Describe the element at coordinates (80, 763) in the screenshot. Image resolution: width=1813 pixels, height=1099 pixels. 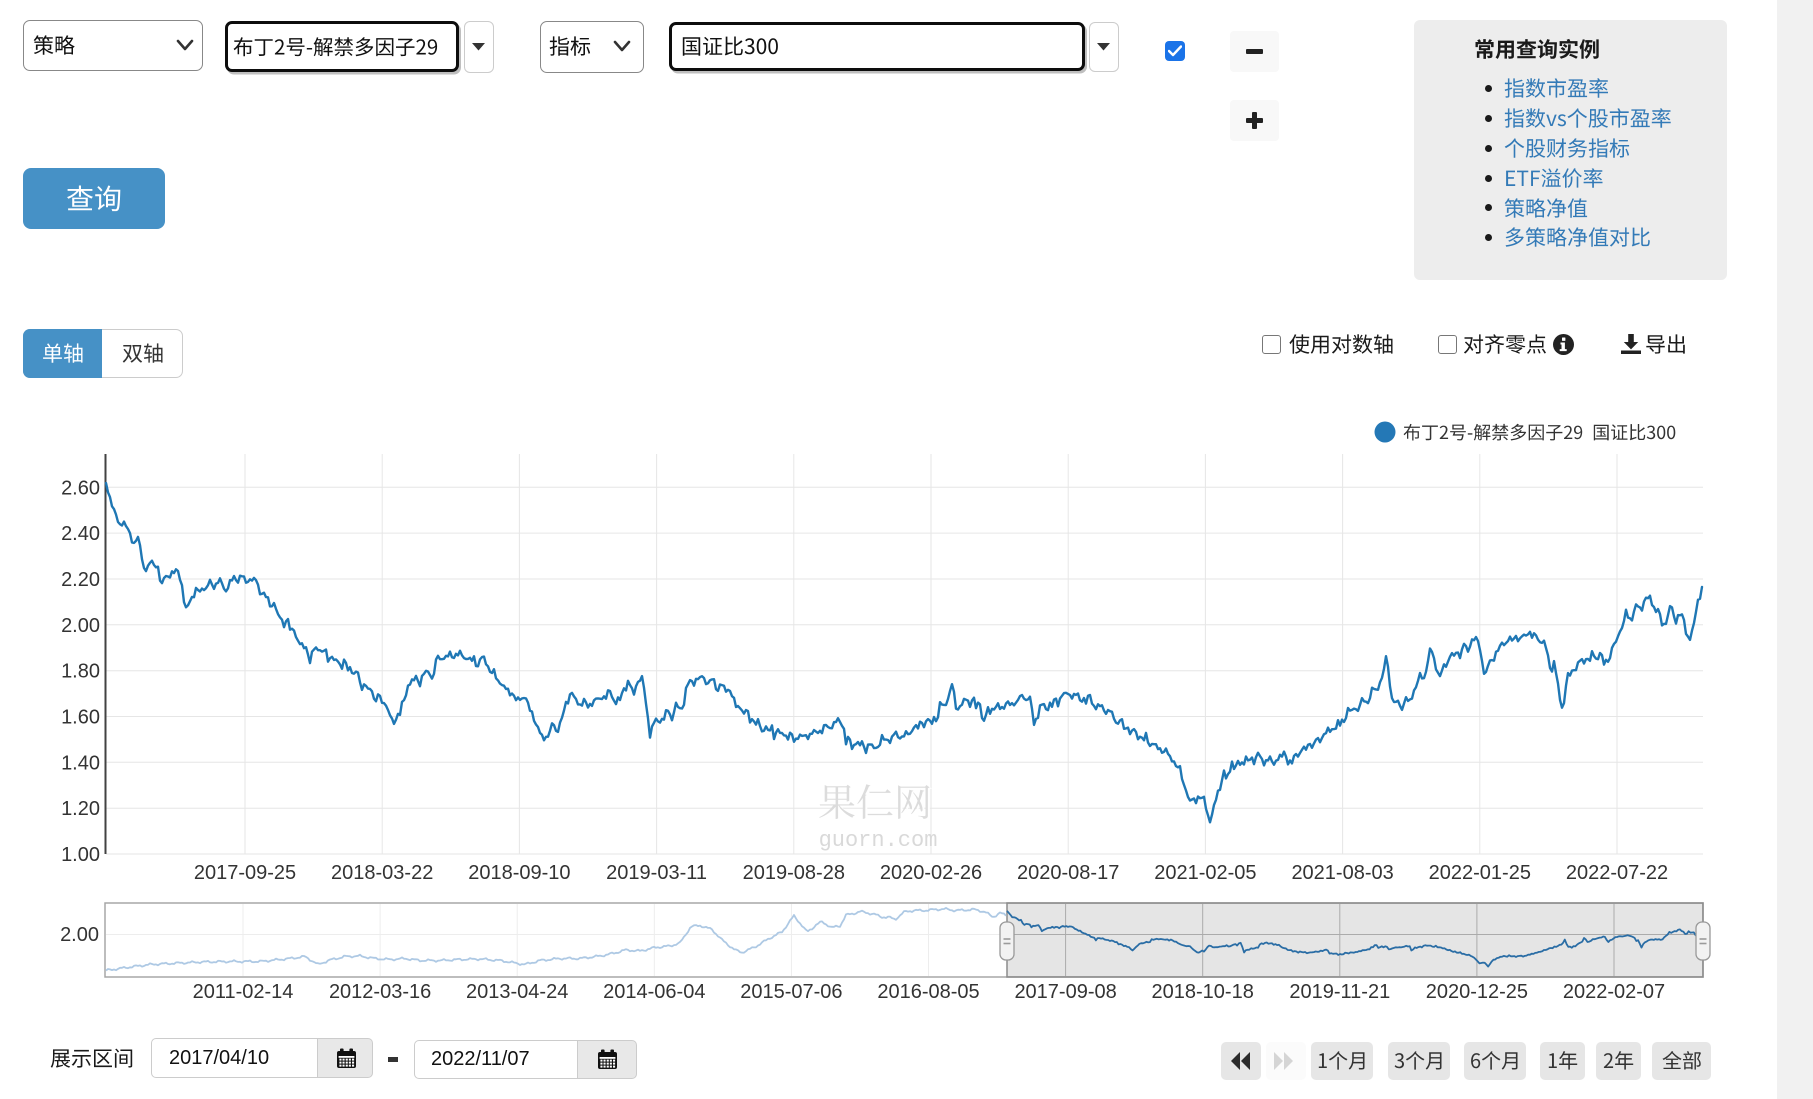
I see `svg-text: 1.40` at that location.